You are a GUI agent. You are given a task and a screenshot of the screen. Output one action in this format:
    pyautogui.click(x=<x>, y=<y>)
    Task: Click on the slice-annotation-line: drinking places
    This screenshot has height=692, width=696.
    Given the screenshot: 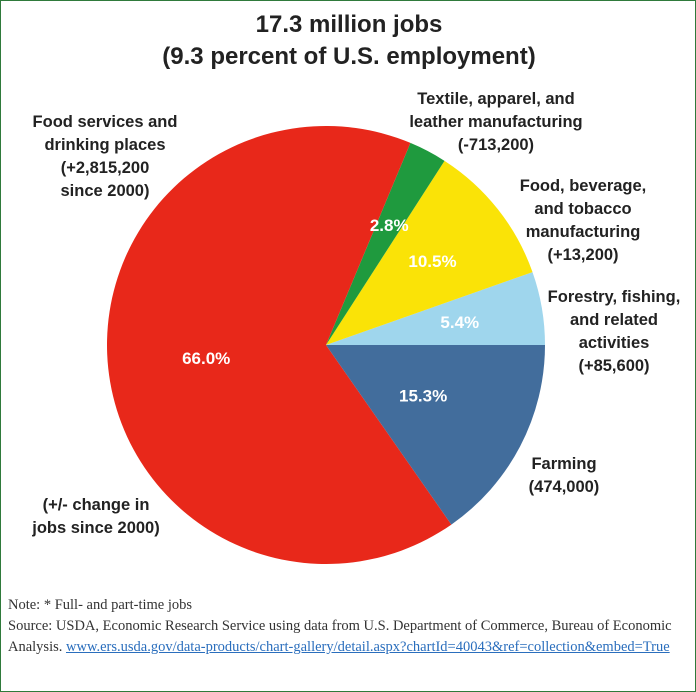 What is the action you would take?
    pyautogui.click(x=104, y=145)
    